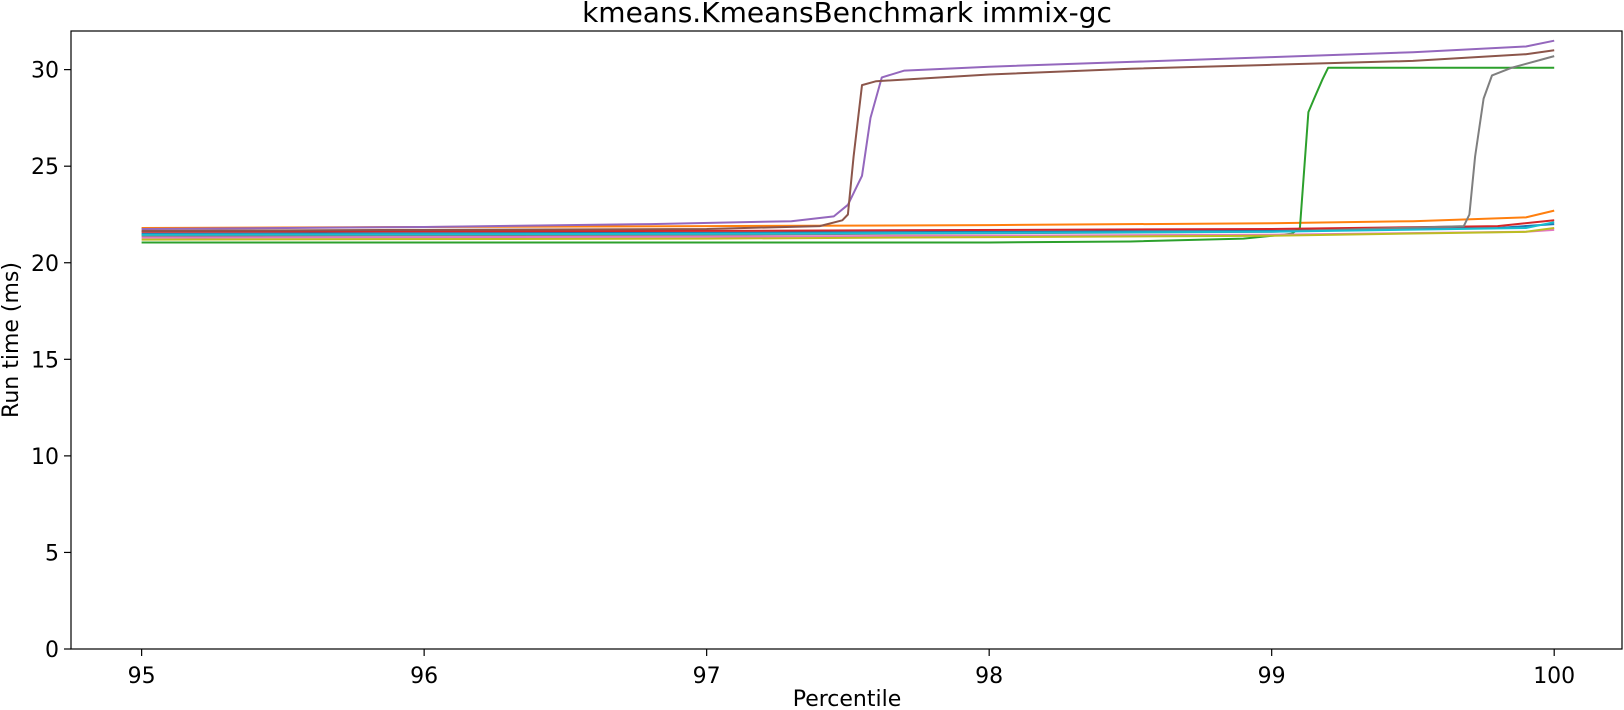 The height and width of the screenshot is (710, 1624). I want to click on y-tick-label: 0, so click(52, 650).